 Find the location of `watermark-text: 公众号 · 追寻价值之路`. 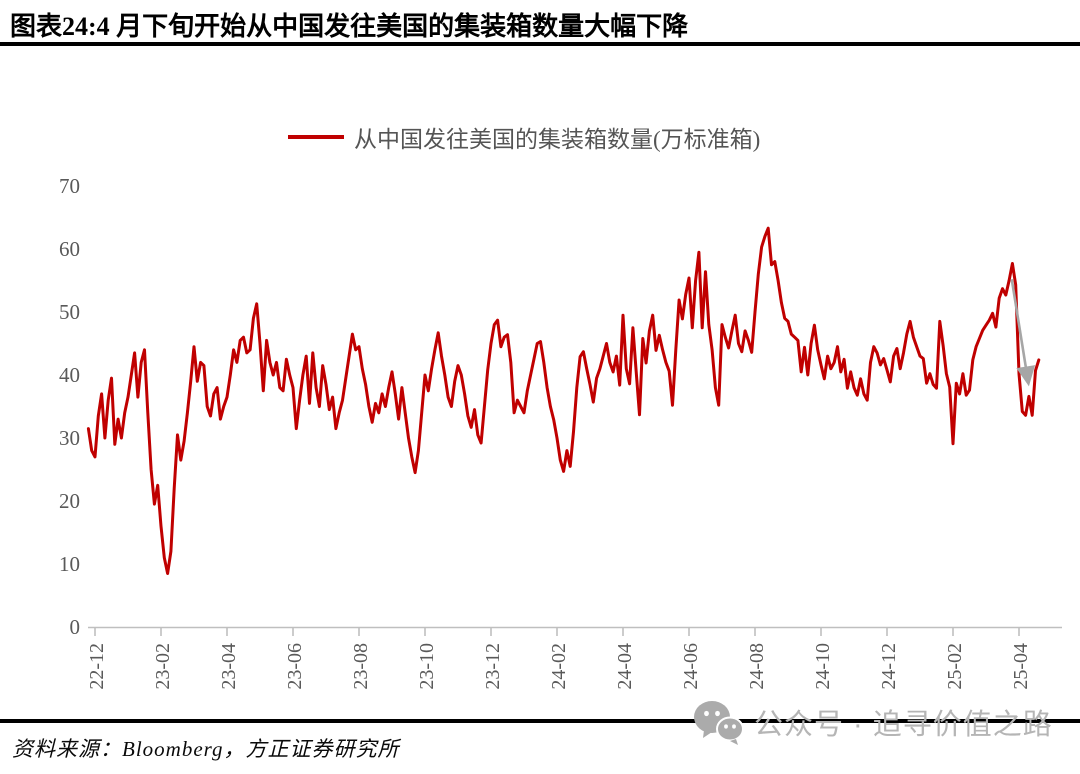

watermark-text: 公众号 · 追寻价值之路 is located at coordinates (903, 725).